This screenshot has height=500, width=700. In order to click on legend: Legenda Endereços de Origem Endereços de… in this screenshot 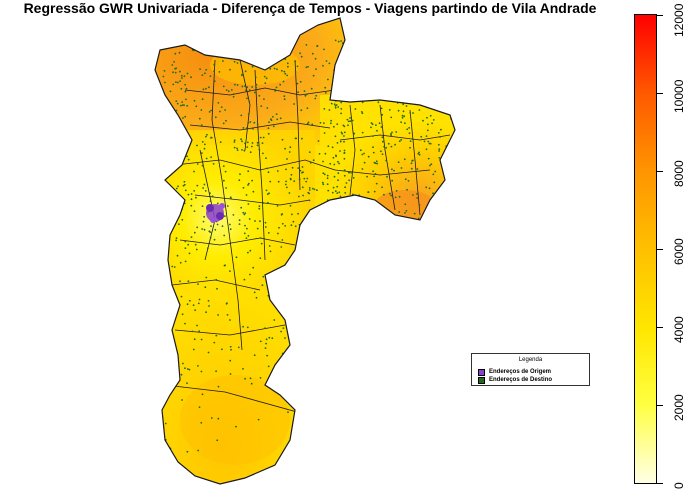, I will do `click(530, 369)`.